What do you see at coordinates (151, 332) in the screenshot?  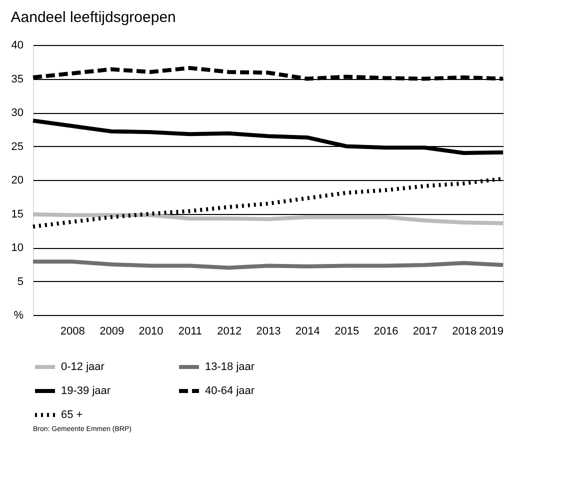 I see `x-tick-label: 2010` at bounding box center [151, 332].